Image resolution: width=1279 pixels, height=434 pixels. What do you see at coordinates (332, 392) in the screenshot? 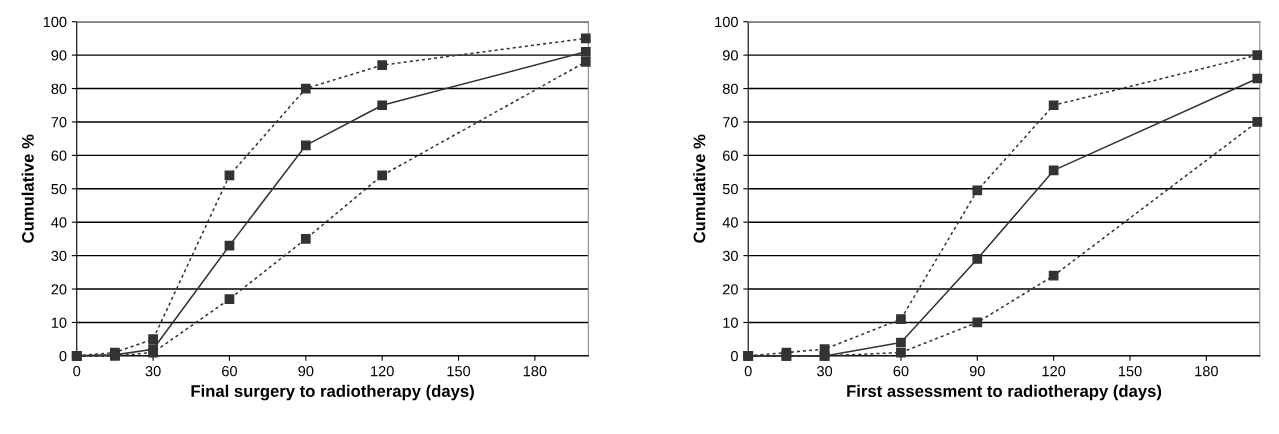
I see `x-axis-title: Final surgery to radiotherapy (days)` at bounding box center [332, 392].